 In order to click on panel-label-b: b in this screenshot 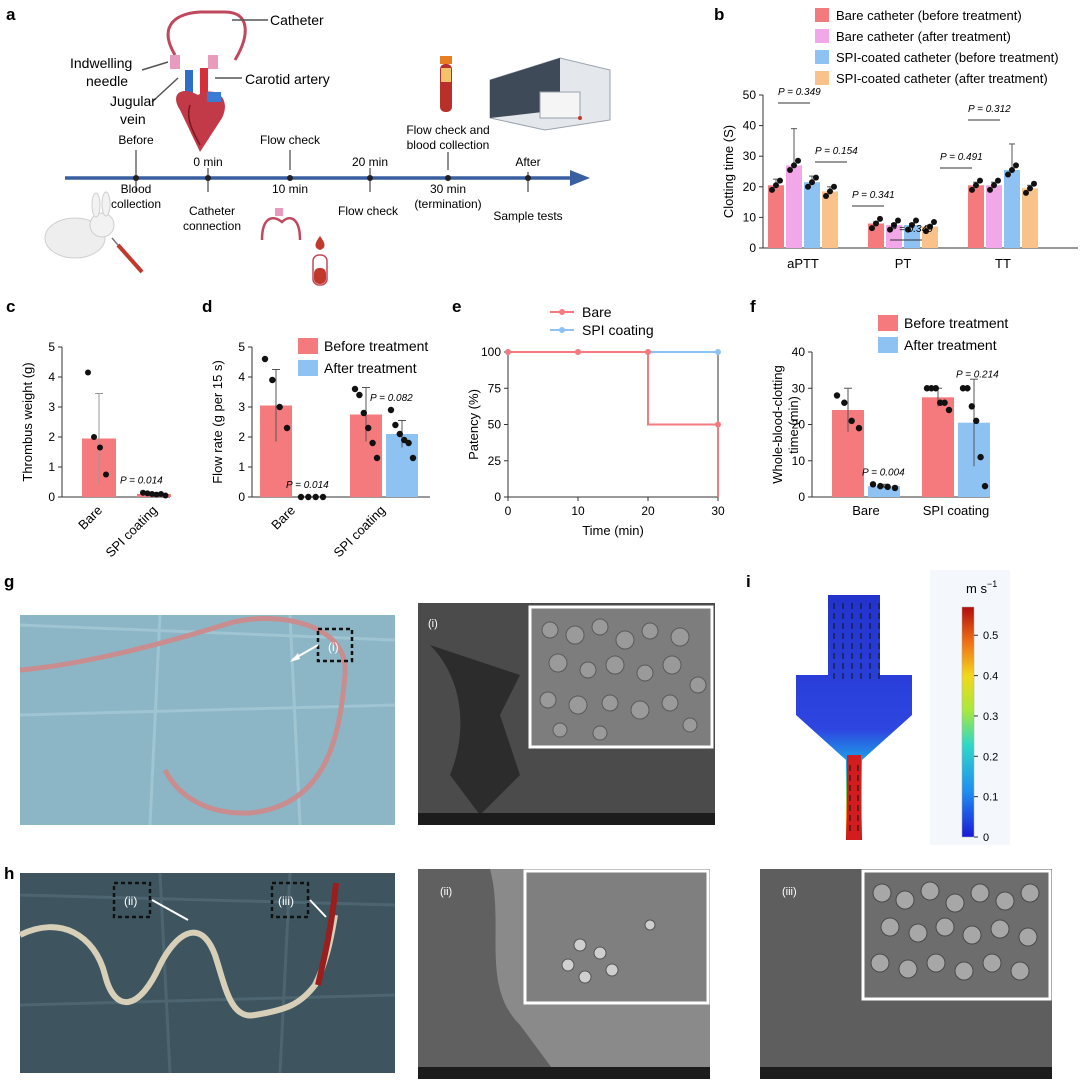, I will do `click(719, 14)`.